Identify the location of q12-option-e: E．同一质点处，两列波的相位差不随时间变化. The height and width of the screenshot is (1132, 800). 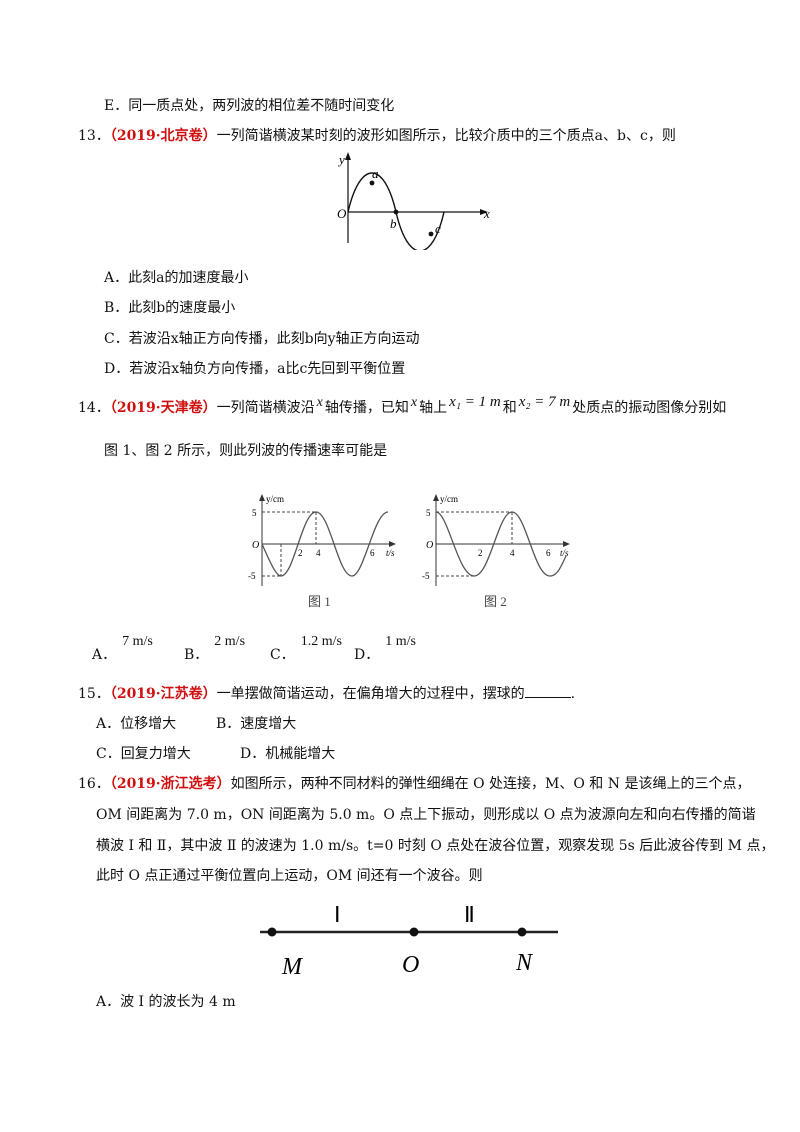
(249, 106).